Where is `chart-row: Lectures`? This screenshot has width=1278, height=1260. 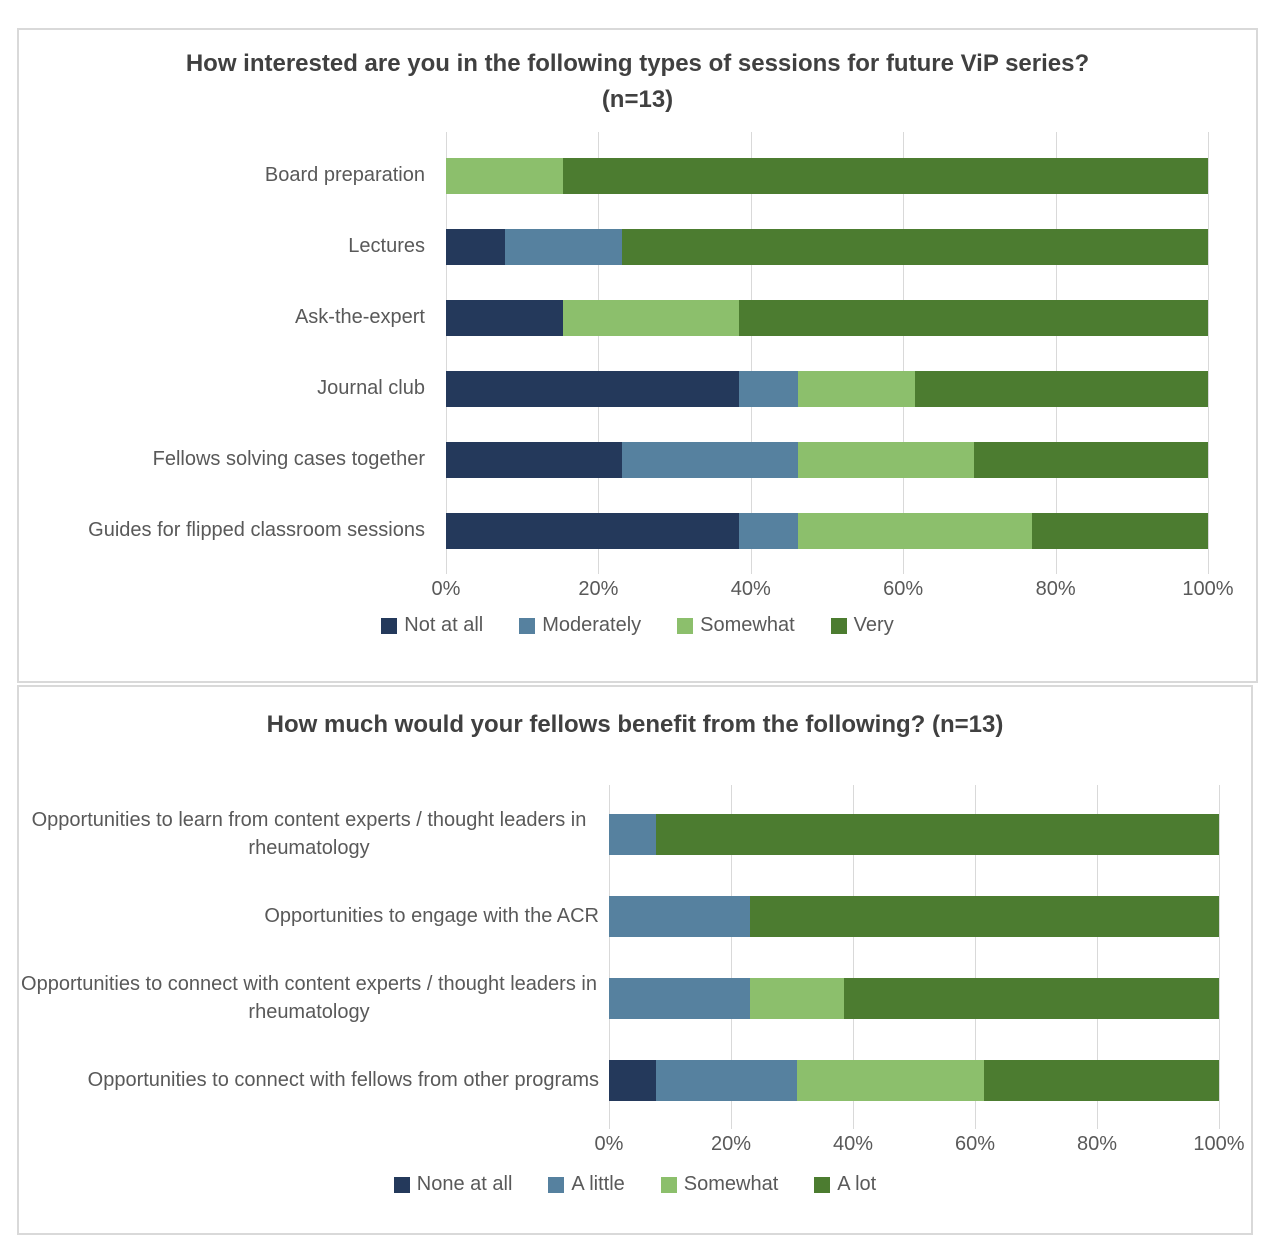
chart-row: Lectures is located at coordinates (637, 246).